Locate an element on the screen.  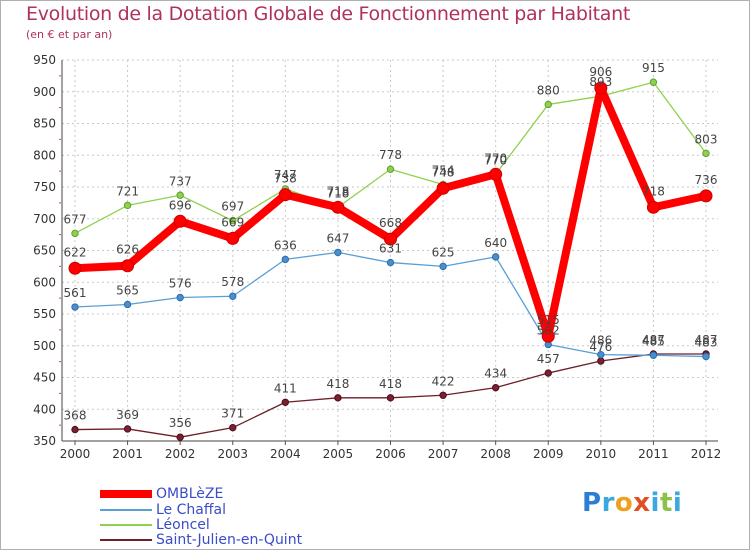
x-tick-label: 2006 is located at coordinates (390, 454).